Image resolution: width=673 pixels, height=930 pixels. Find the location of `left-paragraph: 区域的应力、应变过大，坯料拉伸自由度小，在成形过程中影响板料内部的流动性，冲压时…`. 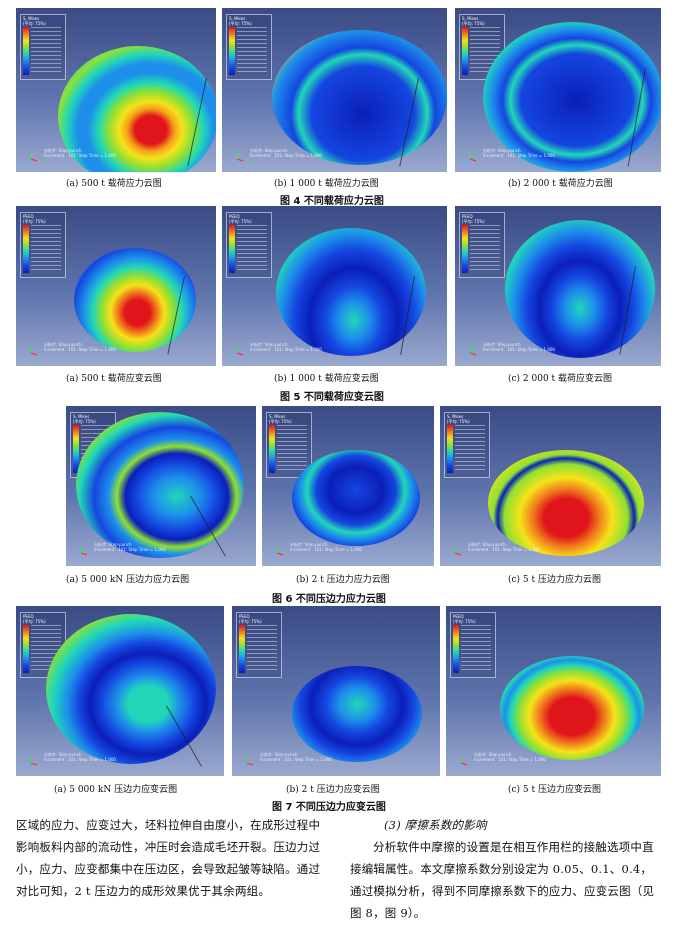

left-paragraph: 区域的应力、应变过大，坯料拉伸自由度小，在成形过程中影响板料内部的流动性，冲压时… is located at coordinates (168, 858).